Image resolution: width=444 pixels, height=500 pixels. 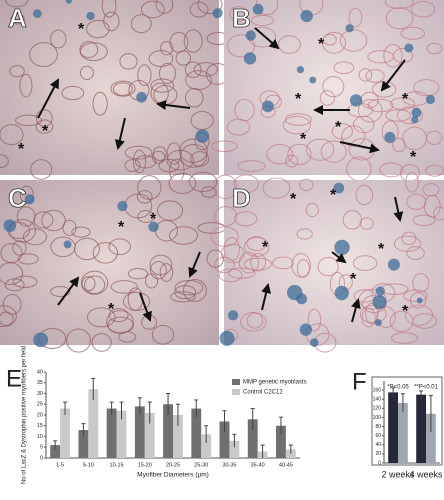 What do you see at coordinates (40, 437) in the screenshot?
I see `y-tick-label: 10` at bounding box center [40, 437].